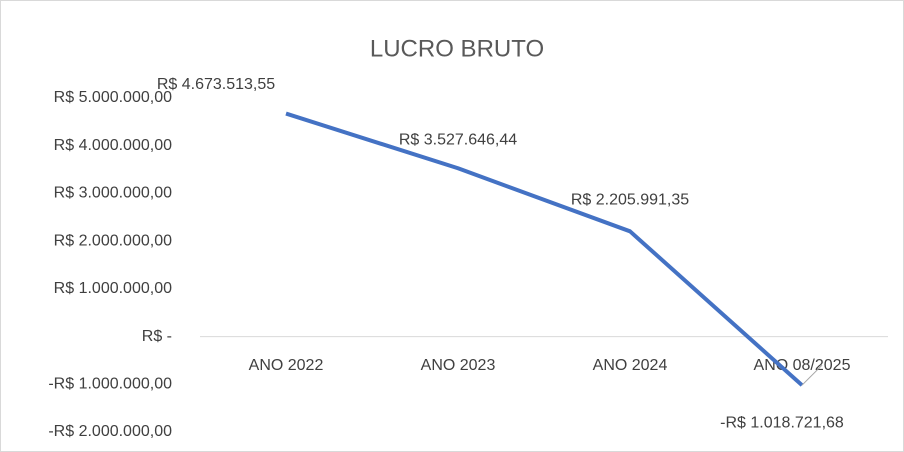 Image resolution: width=904 pixels, height=452 pixels. What do you see at coordinates (782, 422) in the screenshot?
I see `data-label: -R$ 1.018.721,68` at bounding box center [782, 422].